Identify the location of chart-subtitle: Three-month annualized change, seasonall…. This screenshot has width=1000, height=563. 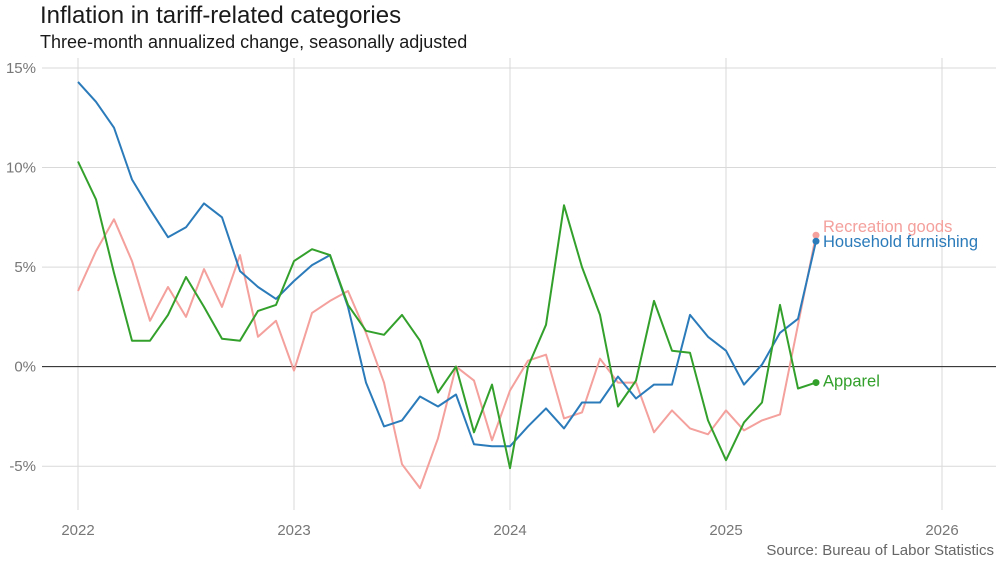
(254, 42).